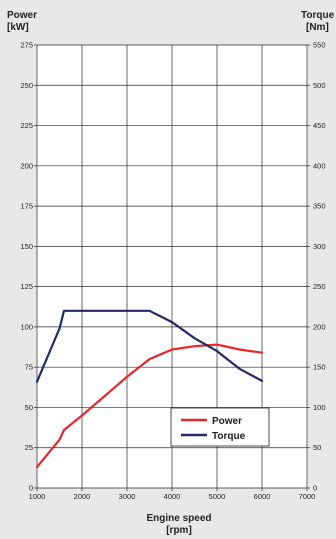  What do you see at coordinates (172, 496) in the screenshot?
I see `x-tick-label: 4000` at bounding box center [172, 496].